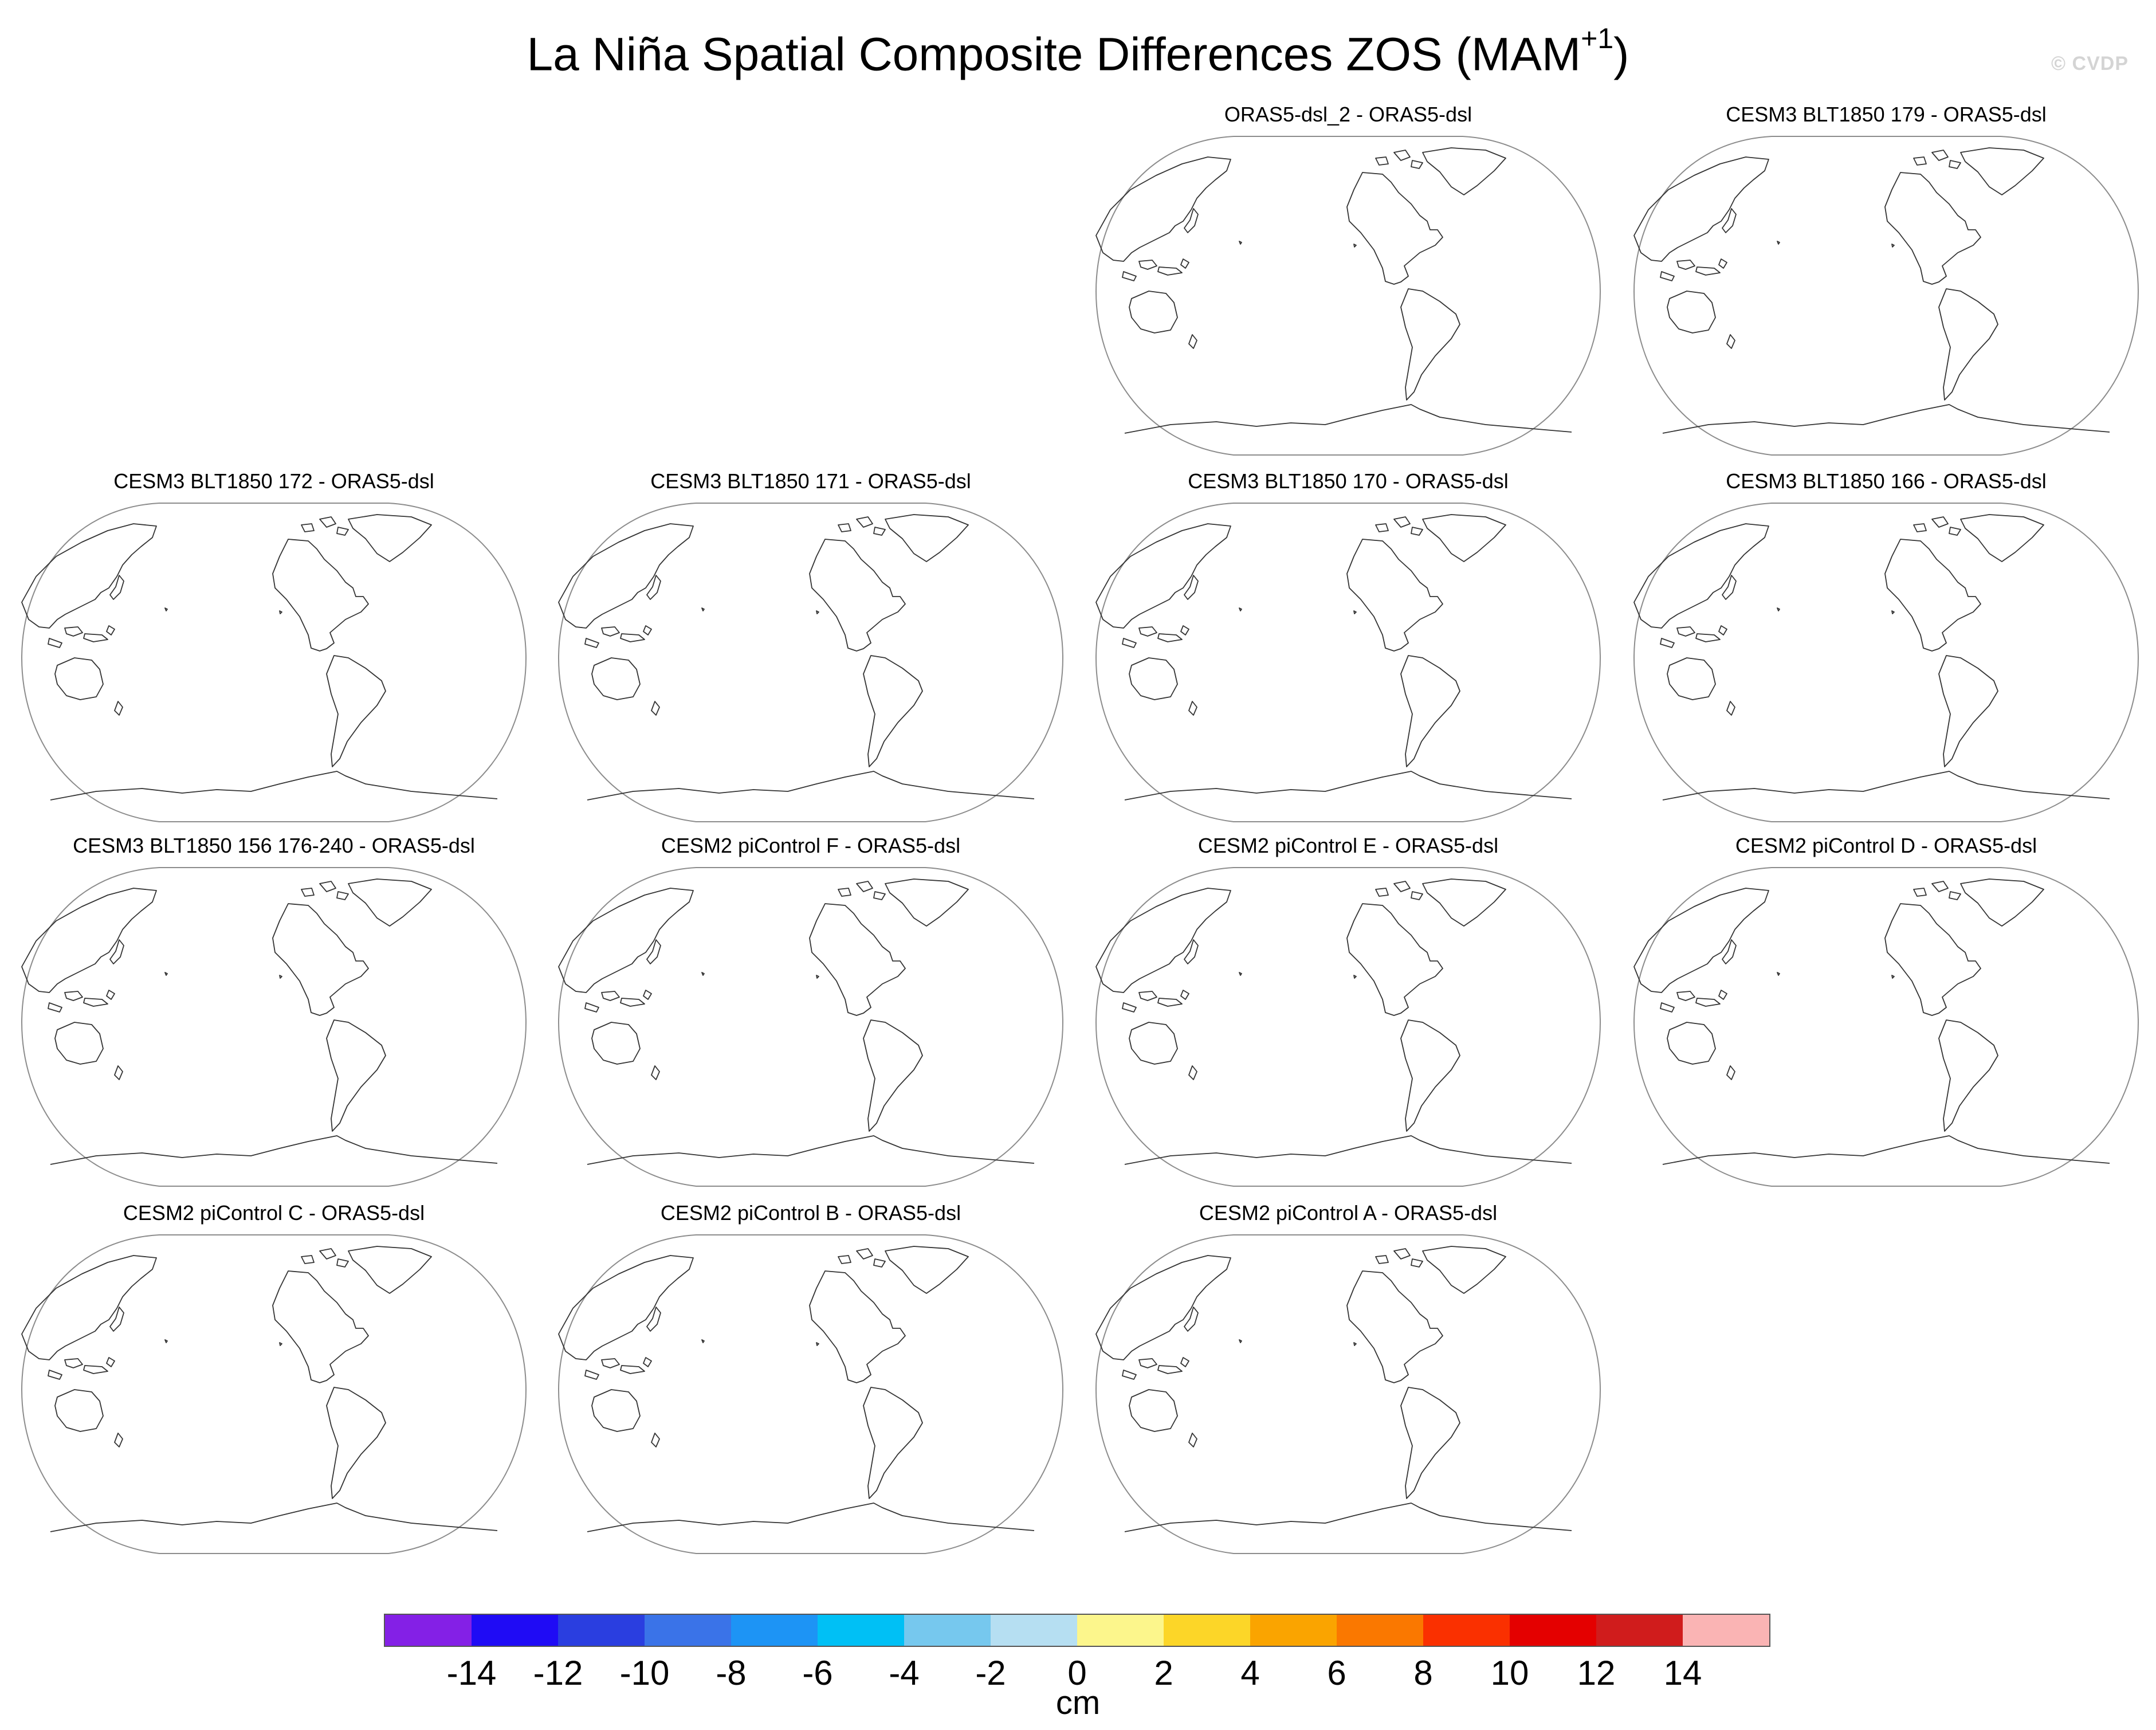 Image resolution: width=2156 pixels, height=1730 pixels. What do you see at coordinates (2089, 63) in the screenshot?
I see `credit-watermark: © CVDP` at bounding box center [2089, 63].